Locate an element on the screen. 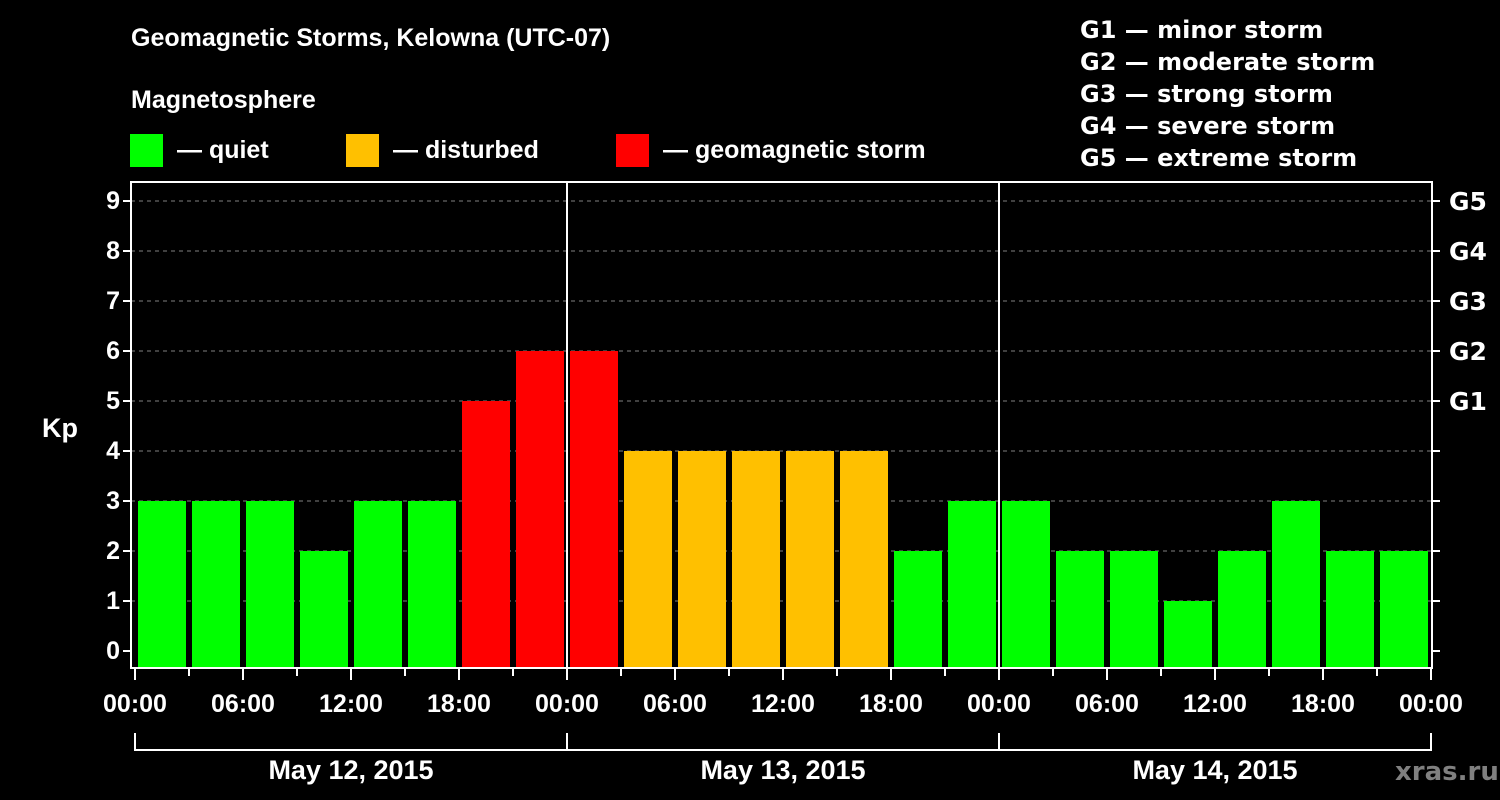 This screenshot has height=800, width=1500. y-tick-label: 7 is located at coordinates (113, 301).